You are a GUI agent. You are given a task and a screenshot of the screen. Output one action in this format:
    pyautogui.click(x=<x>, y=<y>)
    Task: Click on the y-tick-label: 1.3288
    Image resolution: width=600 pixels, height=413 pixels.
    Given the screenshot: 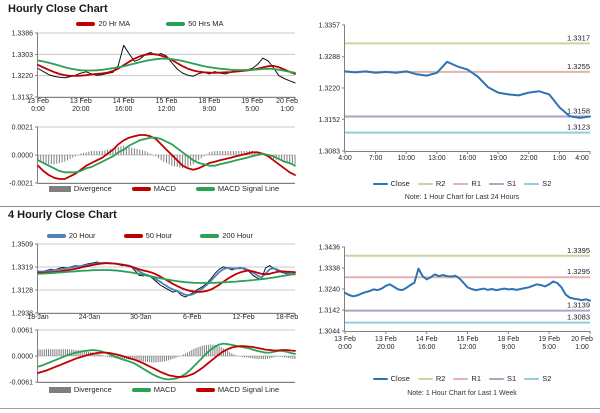 What is the action you would take?
    pyautogui.click(x=330, y=57)
    